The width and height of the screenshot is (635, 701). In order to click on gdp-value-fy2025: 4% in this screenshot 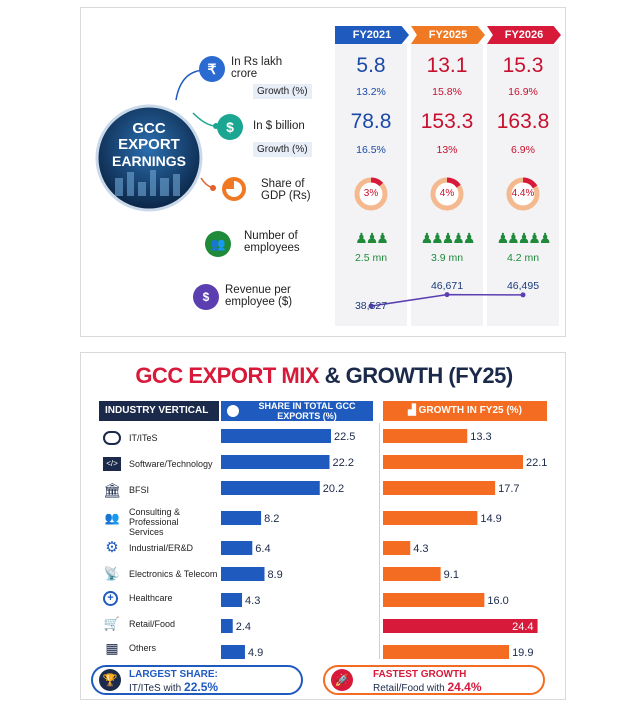, I will do `click(447, 193)`.